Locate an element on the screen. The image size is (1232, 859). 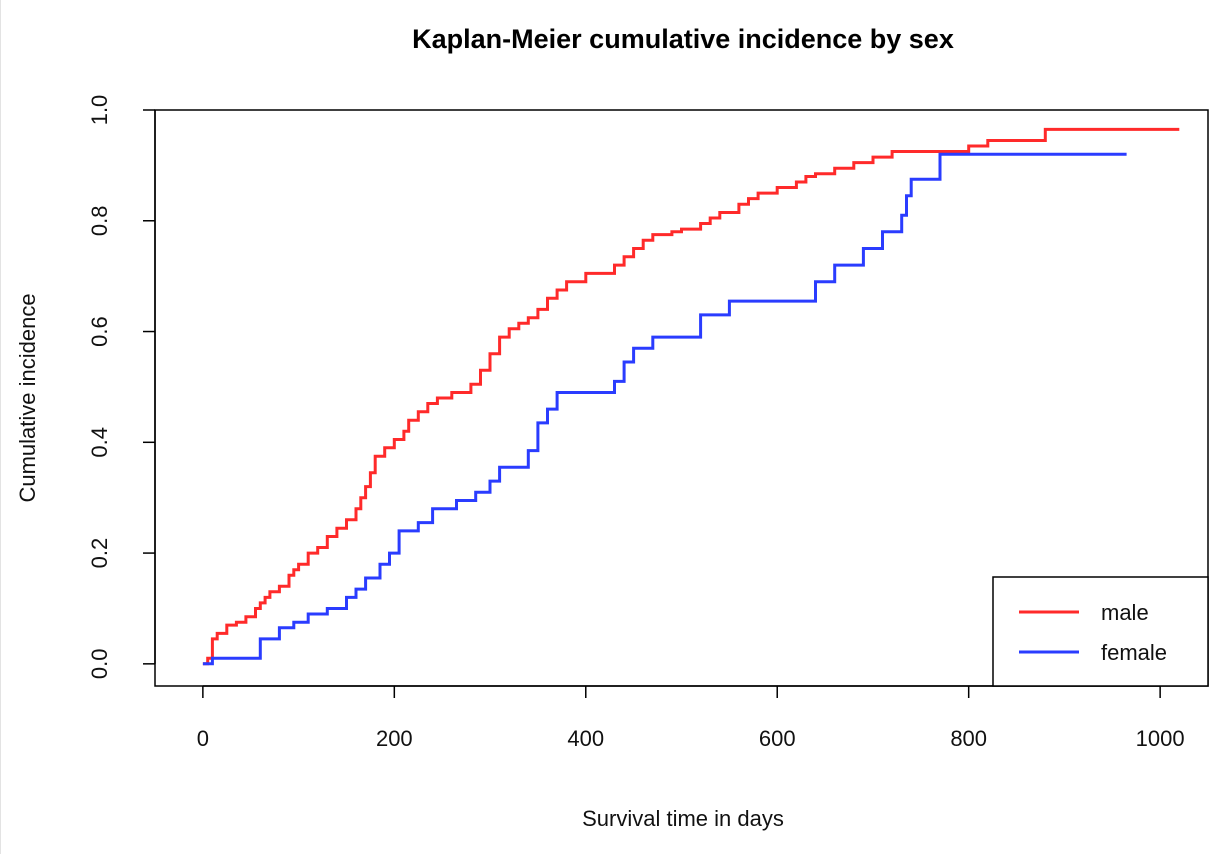
x-tick-label: 800 is located at coordinates (968, 738).